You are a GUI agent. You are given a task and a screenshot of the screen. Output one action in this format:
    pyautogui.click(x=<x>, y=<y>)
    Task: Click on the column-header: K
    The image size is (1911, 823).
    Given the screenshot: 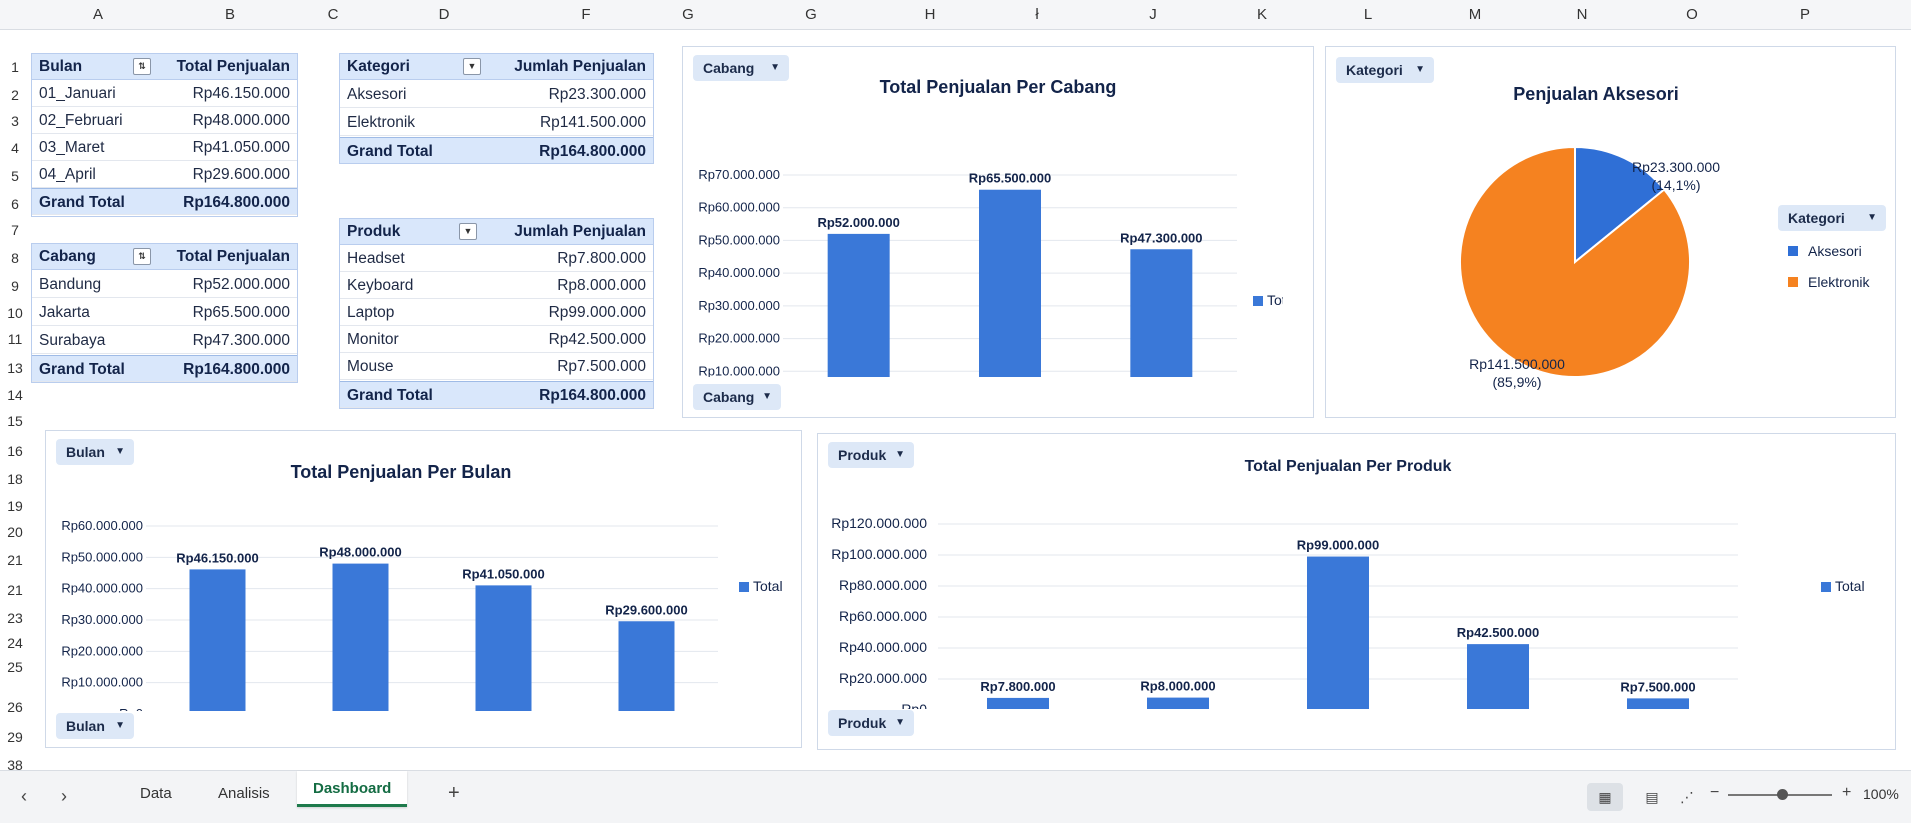 What is the action you would take?
    pyautogui.click(x=1261, y=14)
    